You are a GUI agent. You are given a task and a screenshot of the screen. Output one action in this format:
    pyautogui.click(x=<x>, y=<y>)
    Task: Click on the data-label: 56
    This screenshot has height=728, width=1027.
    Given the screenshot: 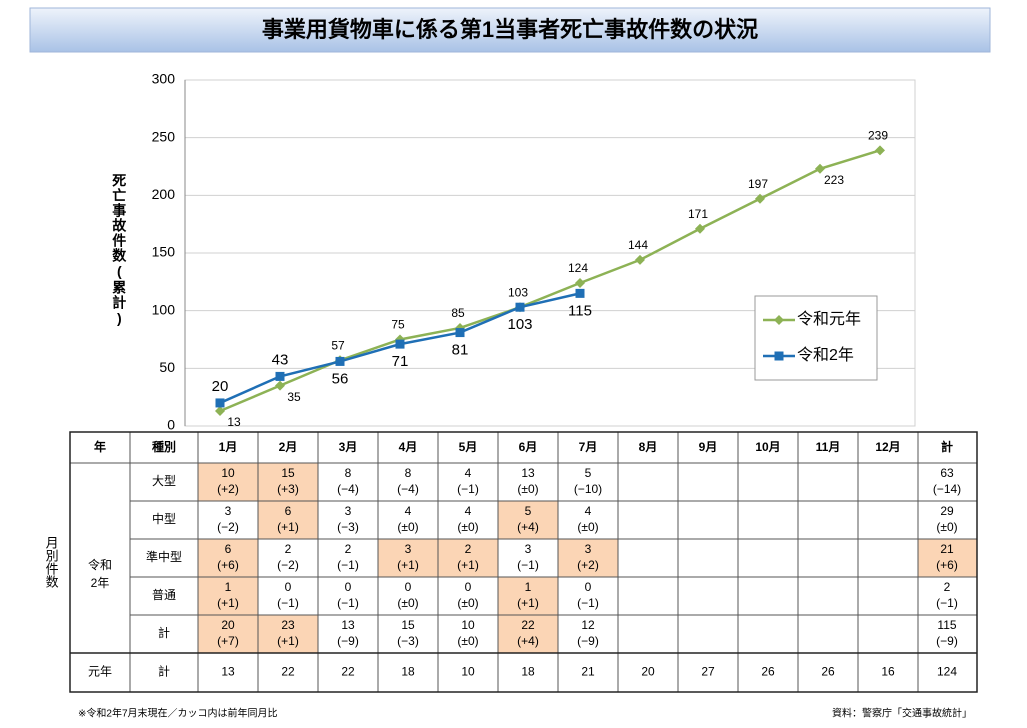 What is the action you would take?
    pyautogui.click(x=340, y=378)
    